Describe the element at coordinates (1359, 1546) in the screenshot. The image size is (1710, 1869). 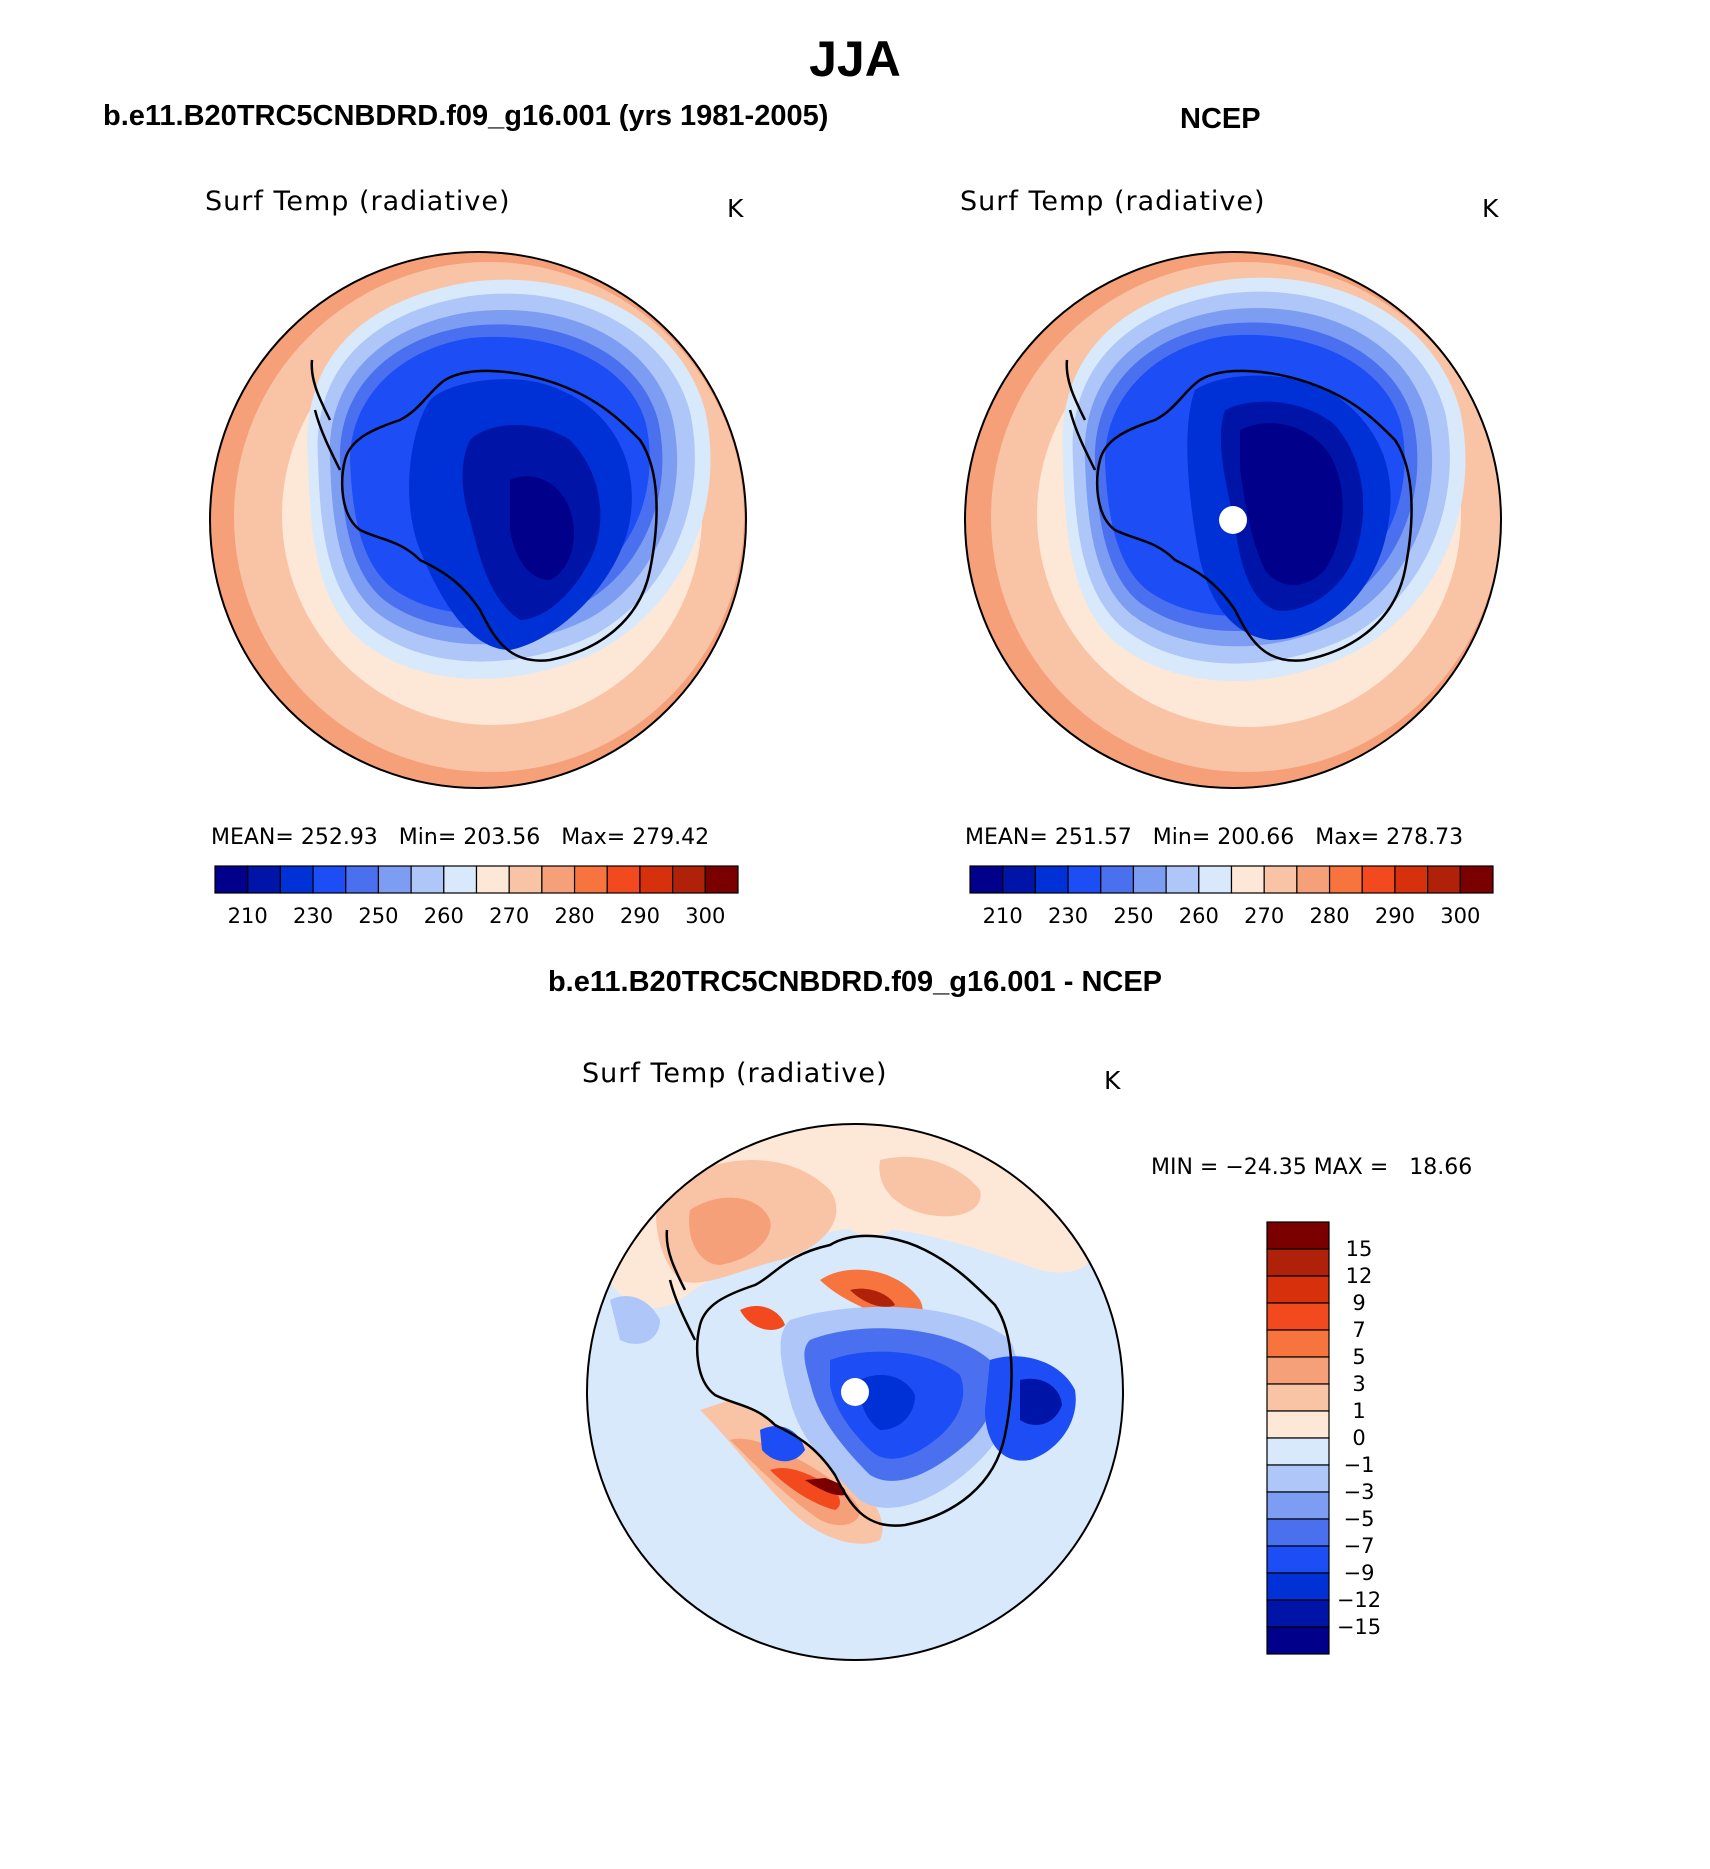
I see `colorbar-tick-label: −7` at that location.